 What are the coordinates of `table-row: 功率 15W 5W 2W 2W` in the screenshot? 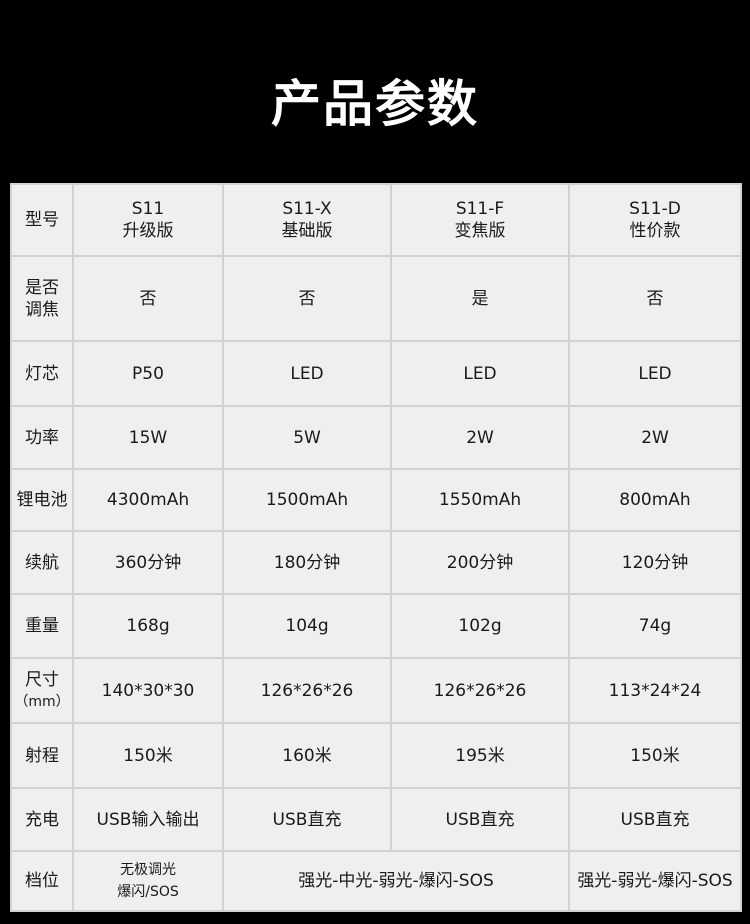 It's located at (376, 437).